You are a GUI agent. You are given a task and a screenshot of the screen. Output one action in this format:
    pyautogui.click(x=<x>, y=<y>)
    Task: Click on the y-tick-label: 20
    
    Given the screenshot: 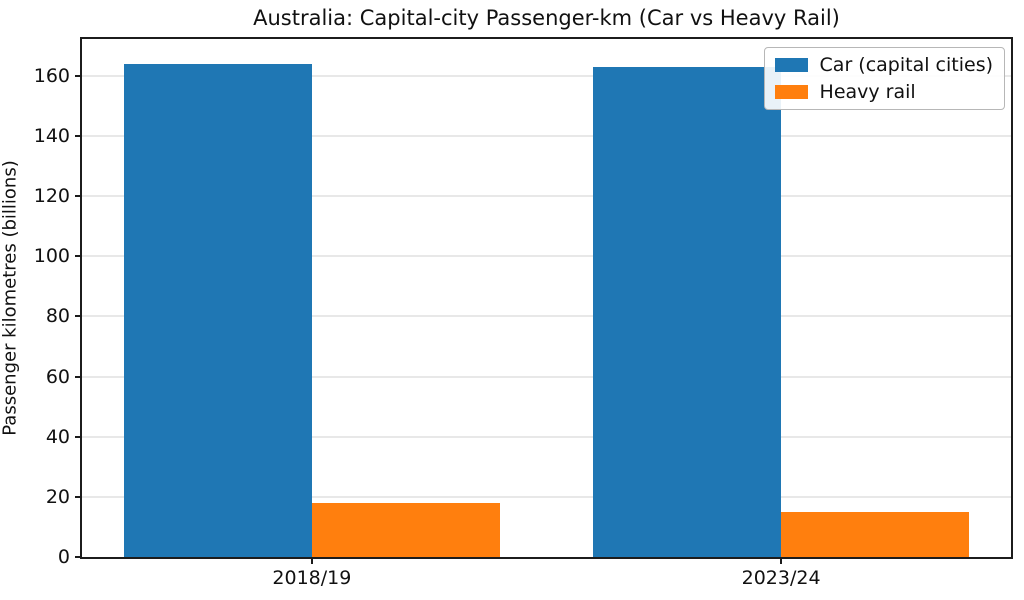 What is the action you would take?
    pyautogui.click(x=57, y=496)
    